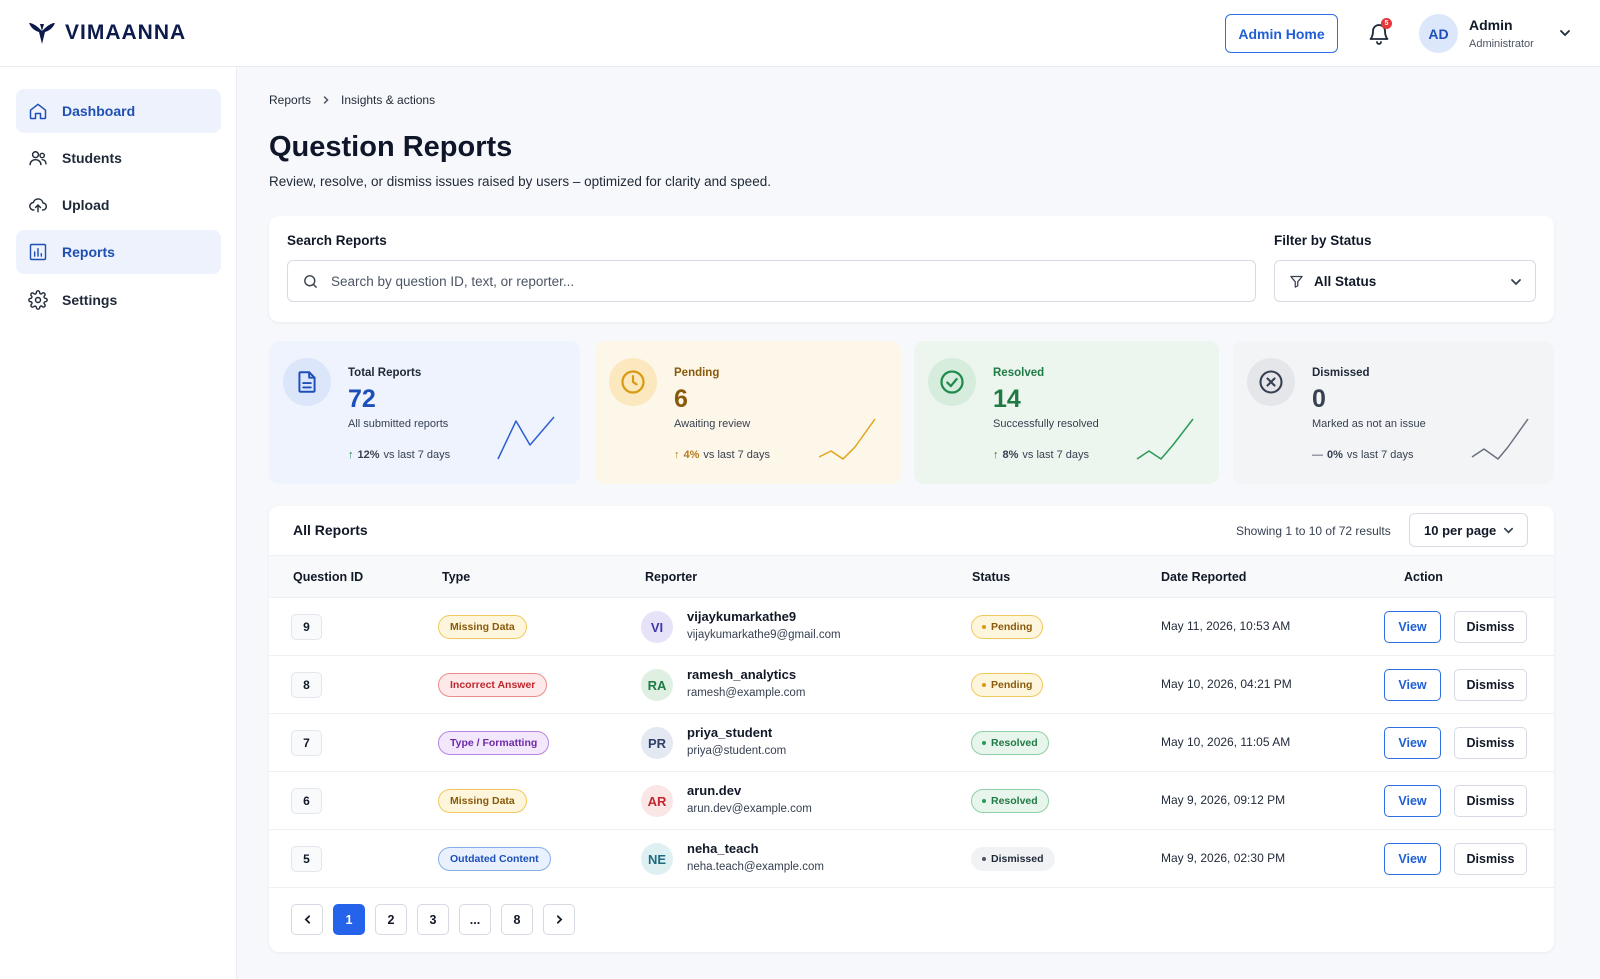 The width and height of the screenshot is (1600, 979). What do you see at coordinates (42, 33) in the screenshot?
I see `logo-icon` at bounding box center [42, 33].